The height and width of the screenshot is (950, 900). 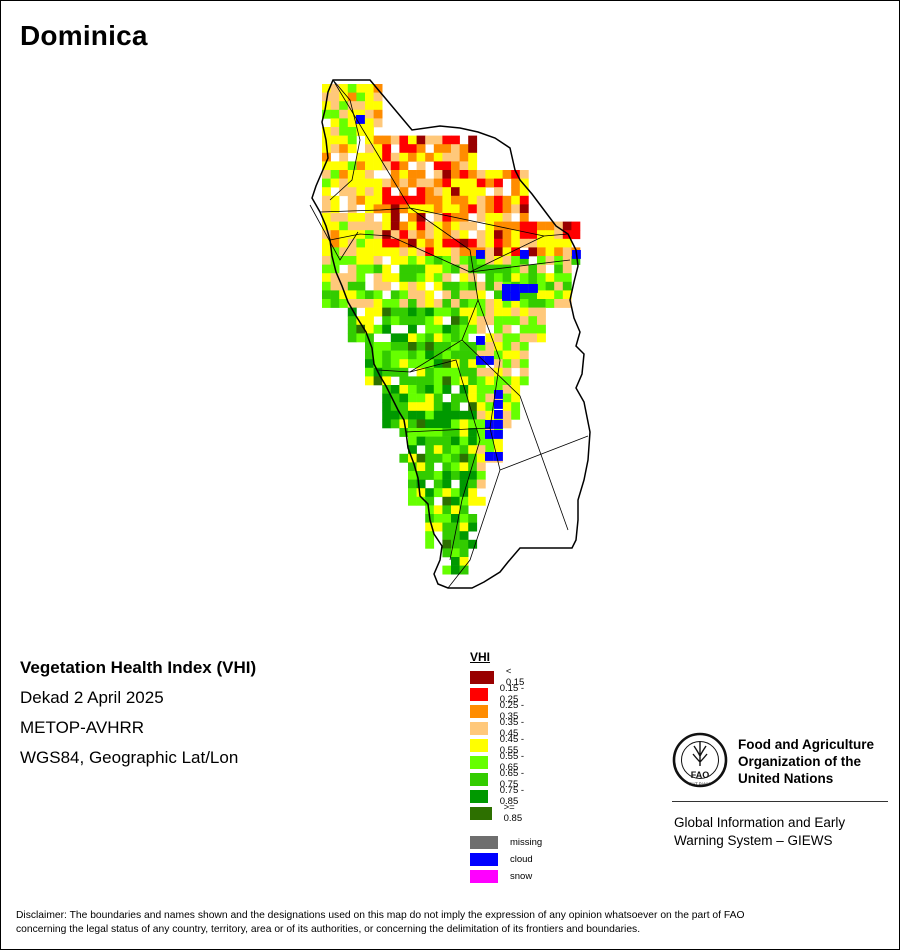 I want to click on legend-item: cloud, so click(x=501, y=859).